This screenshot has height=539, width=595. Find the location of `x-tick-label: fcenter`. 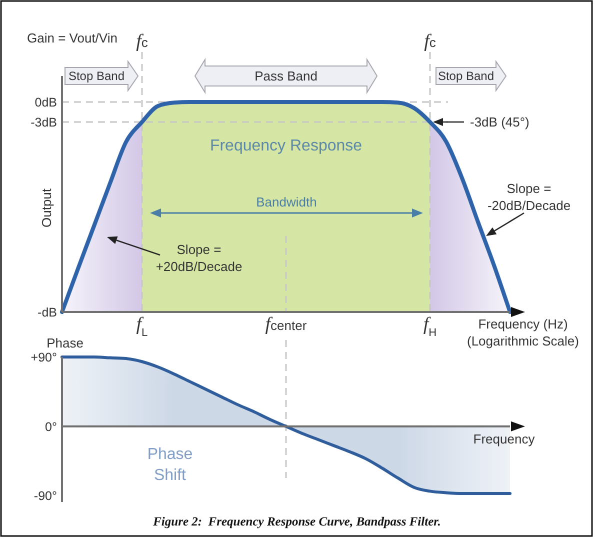

x-tick-label: fcenter is located at coordinates (286, 324).